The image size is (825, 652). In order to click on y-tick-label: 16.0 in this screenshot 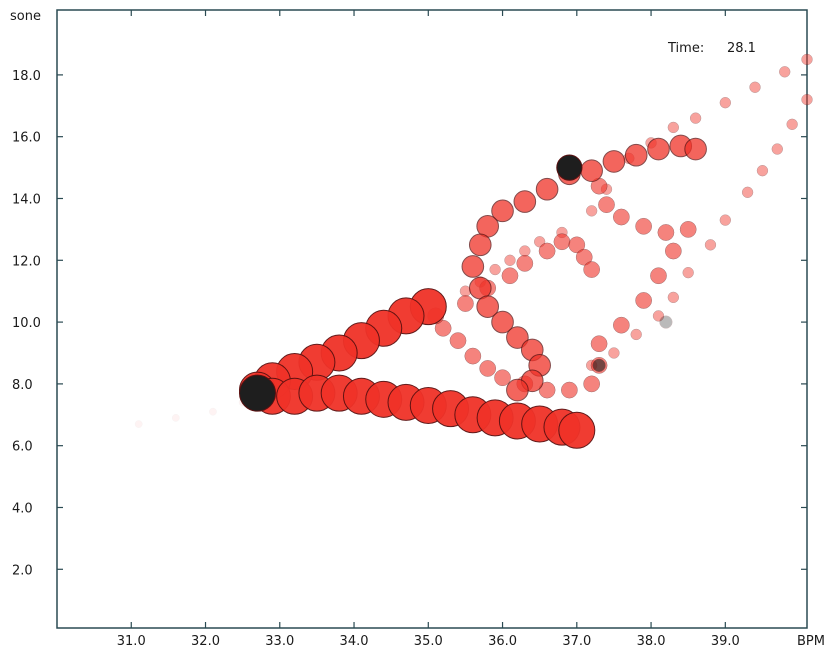, I will do `click(26, 138)`.